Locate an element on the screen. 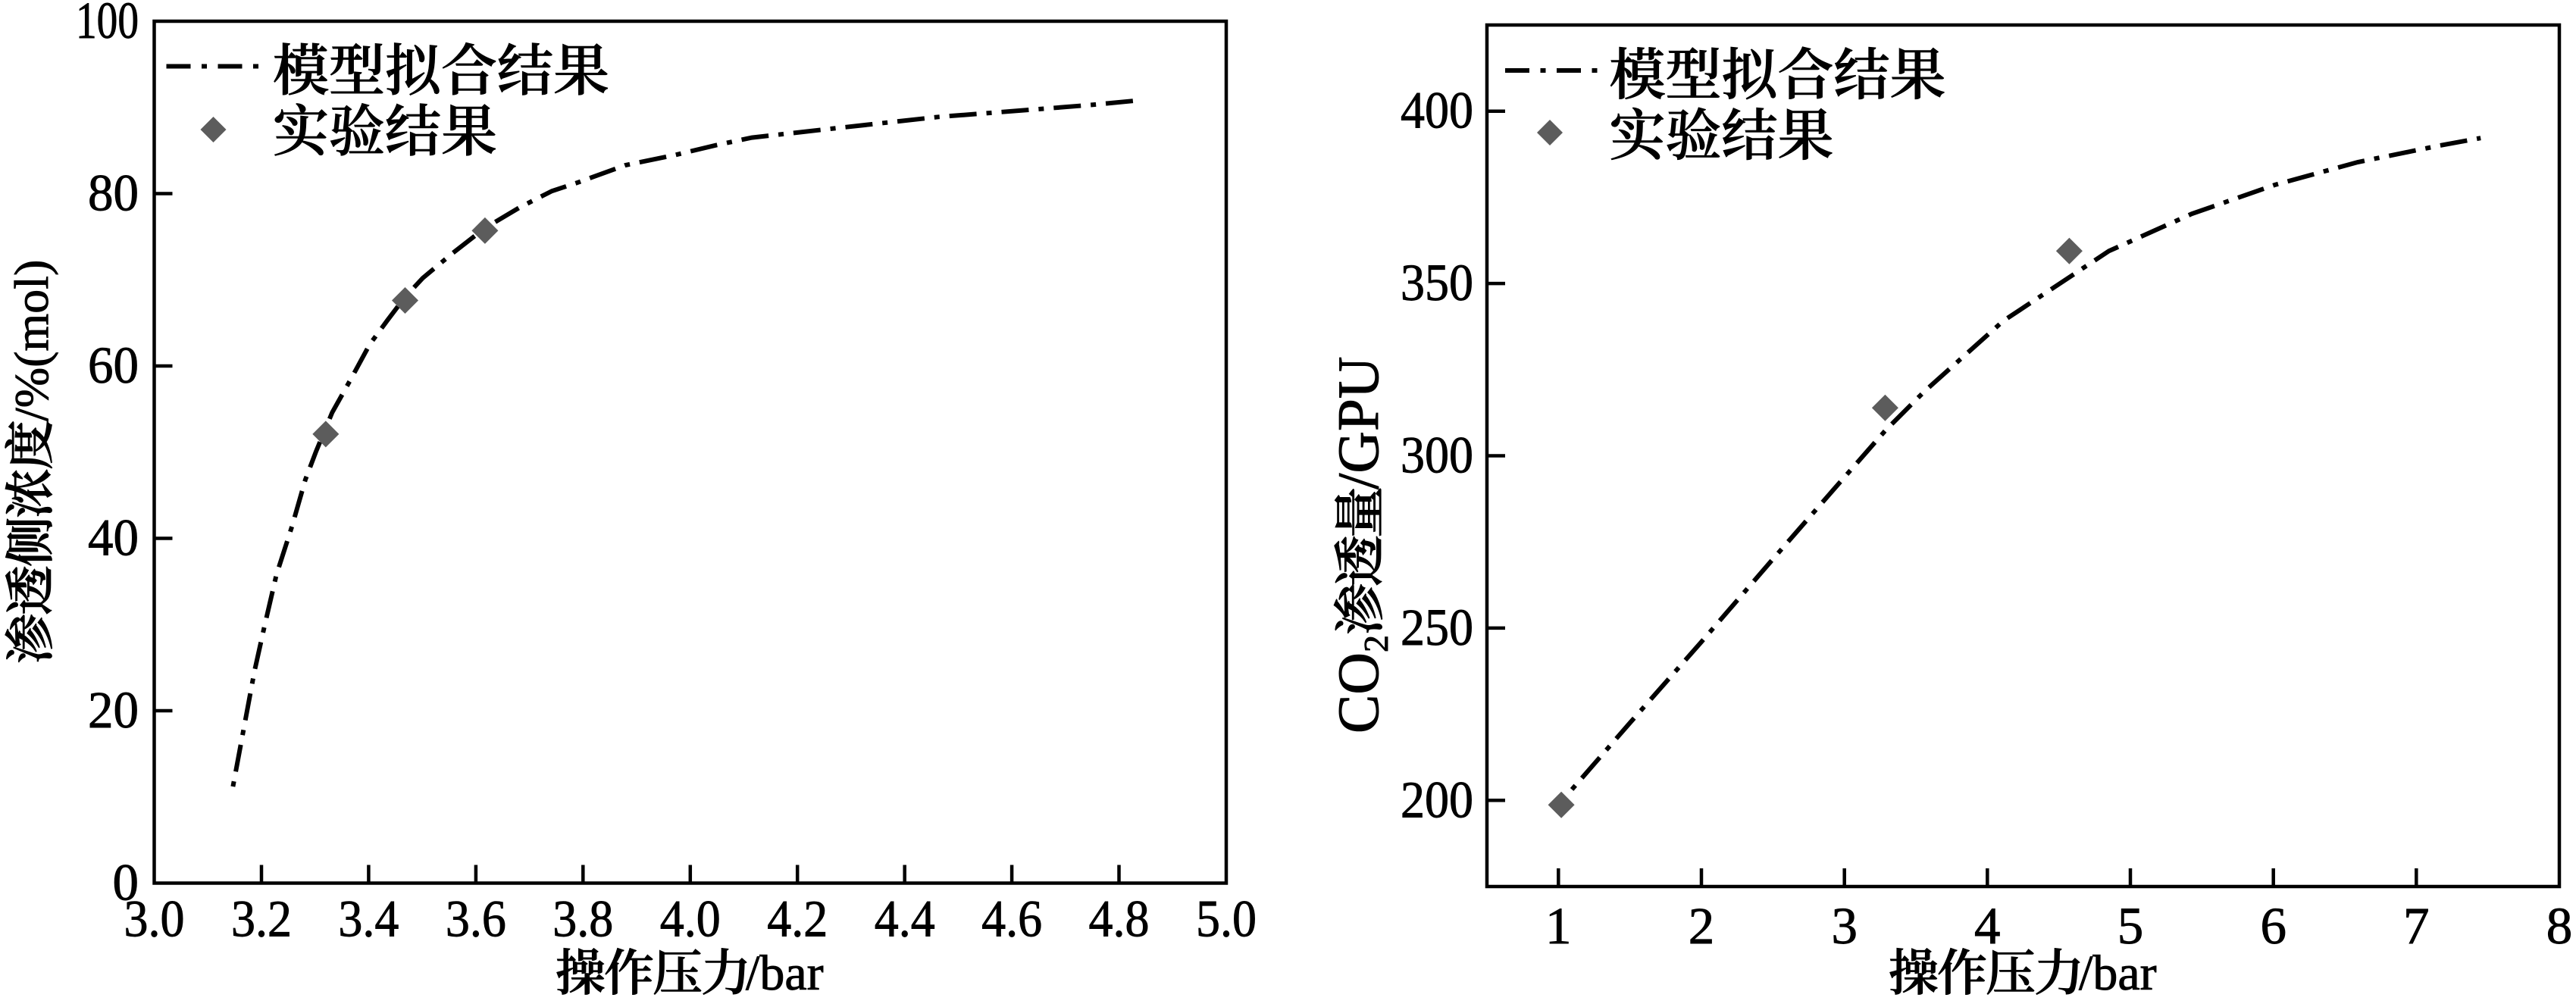  svg-text: 40 is located at coordinates (114, 538).